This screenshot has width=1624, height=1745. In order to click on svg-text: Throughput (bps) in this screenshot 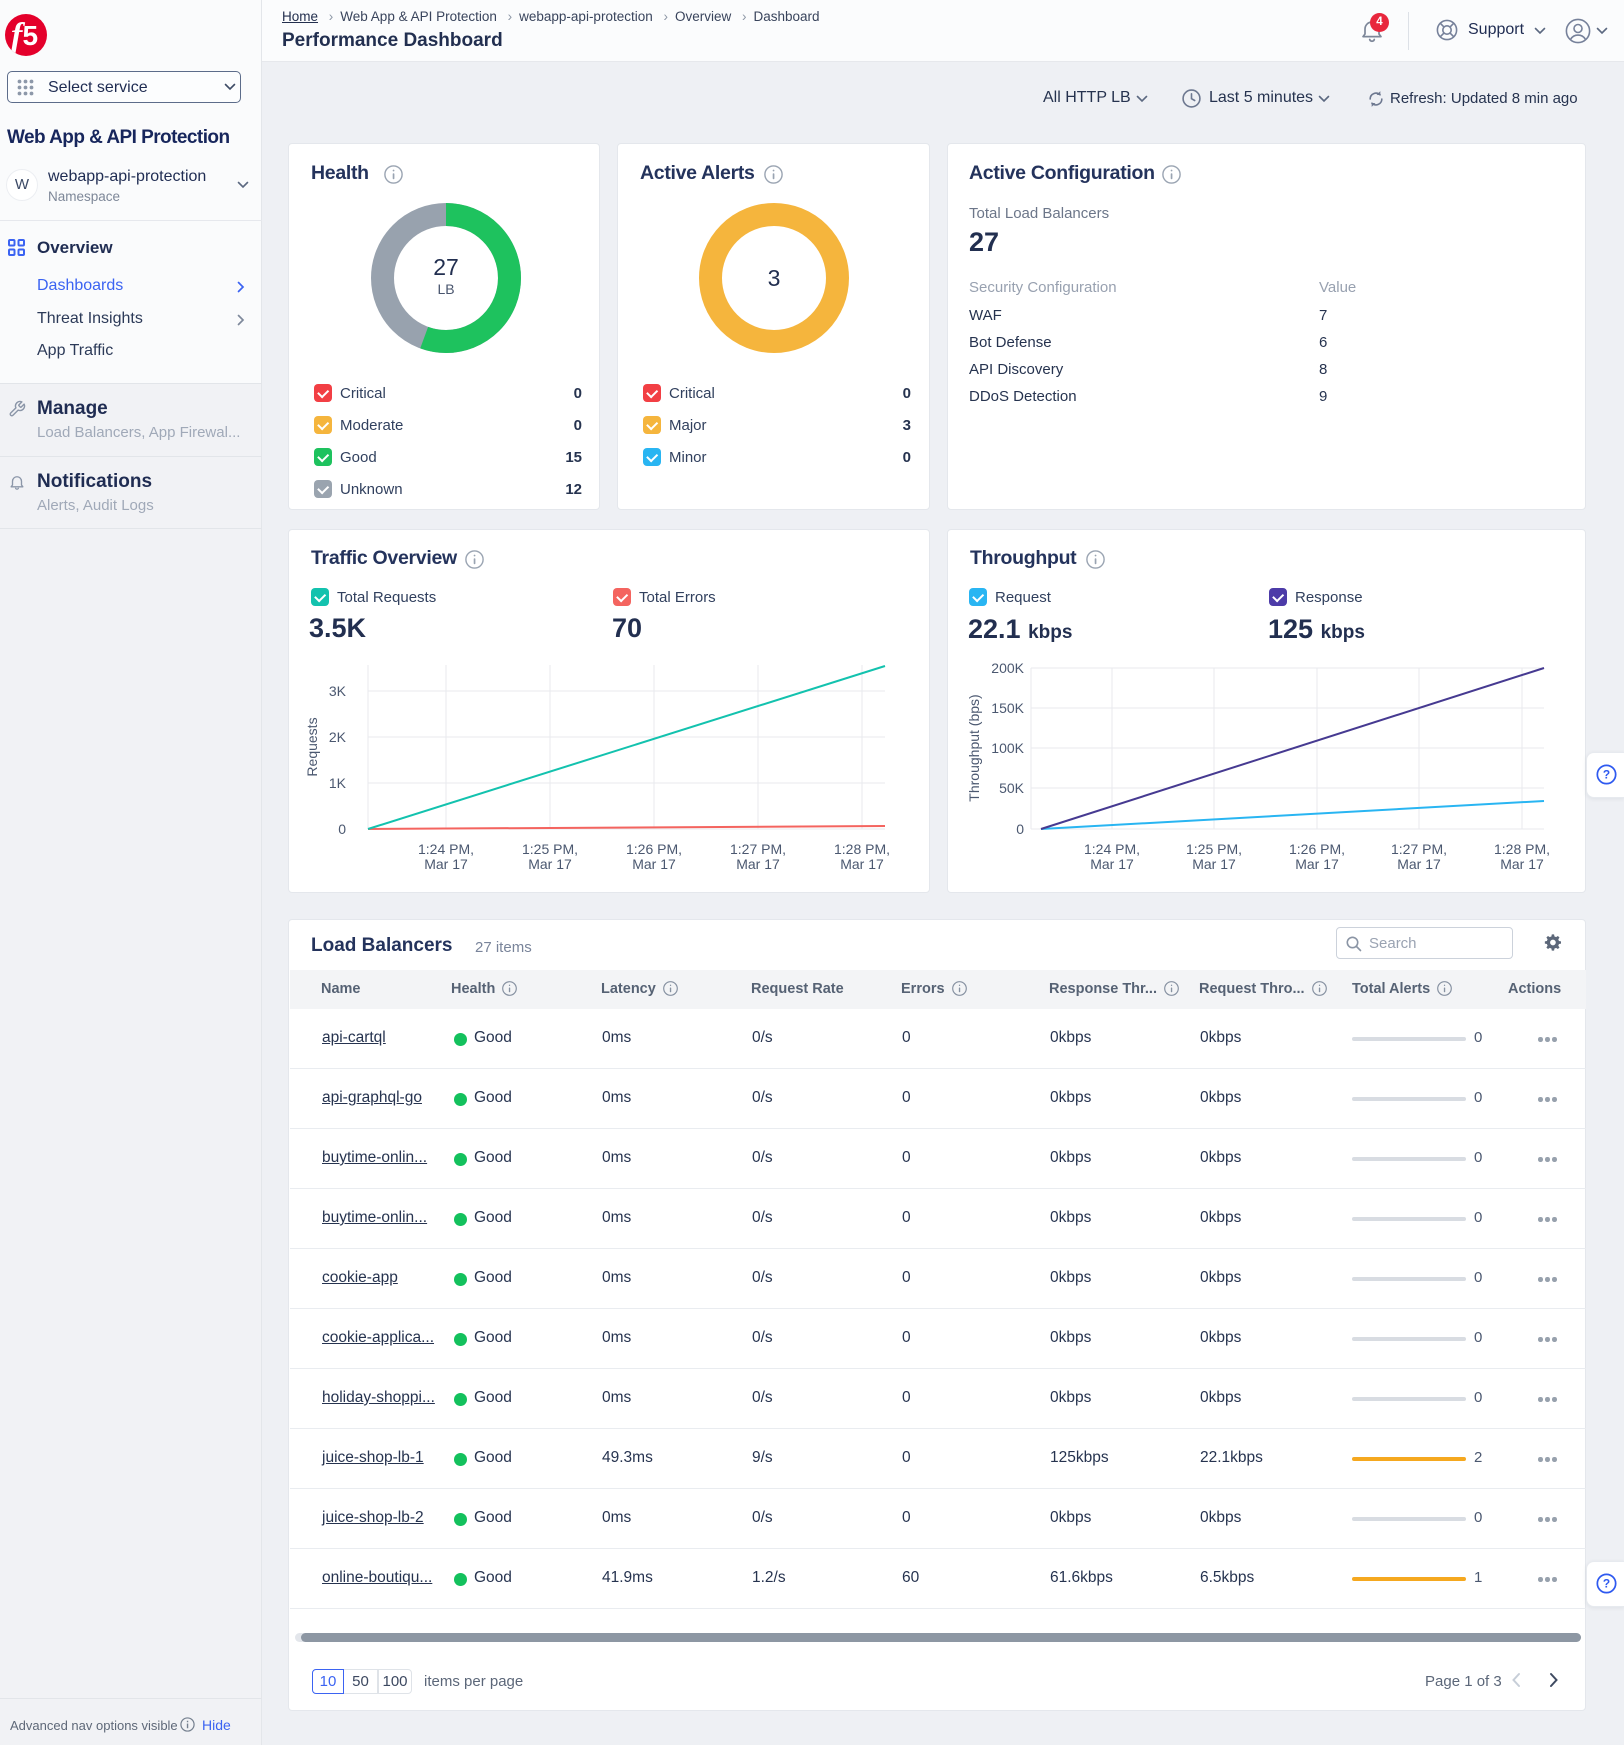, I will do `click(974, 747)`.